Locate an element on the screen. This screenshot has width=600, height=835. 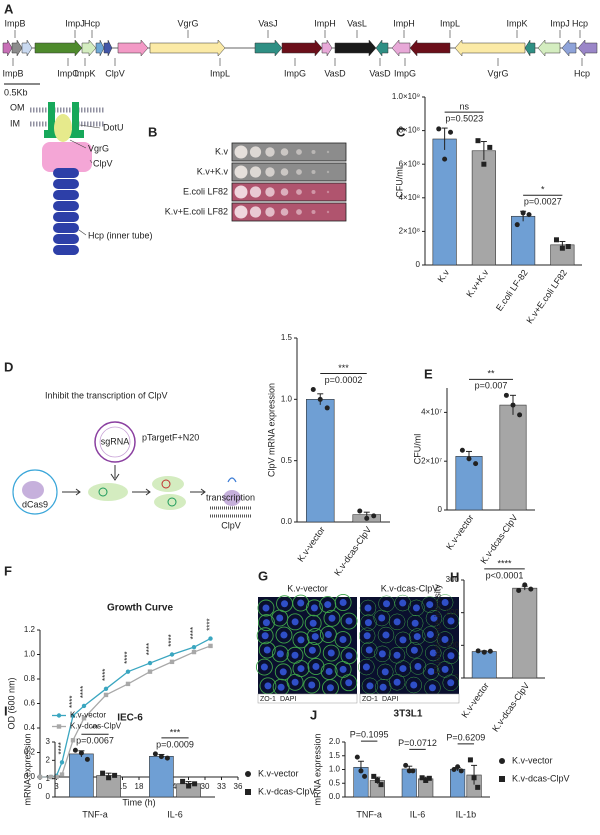
x-tick-label: 0 is located at coordinates (40, 786).